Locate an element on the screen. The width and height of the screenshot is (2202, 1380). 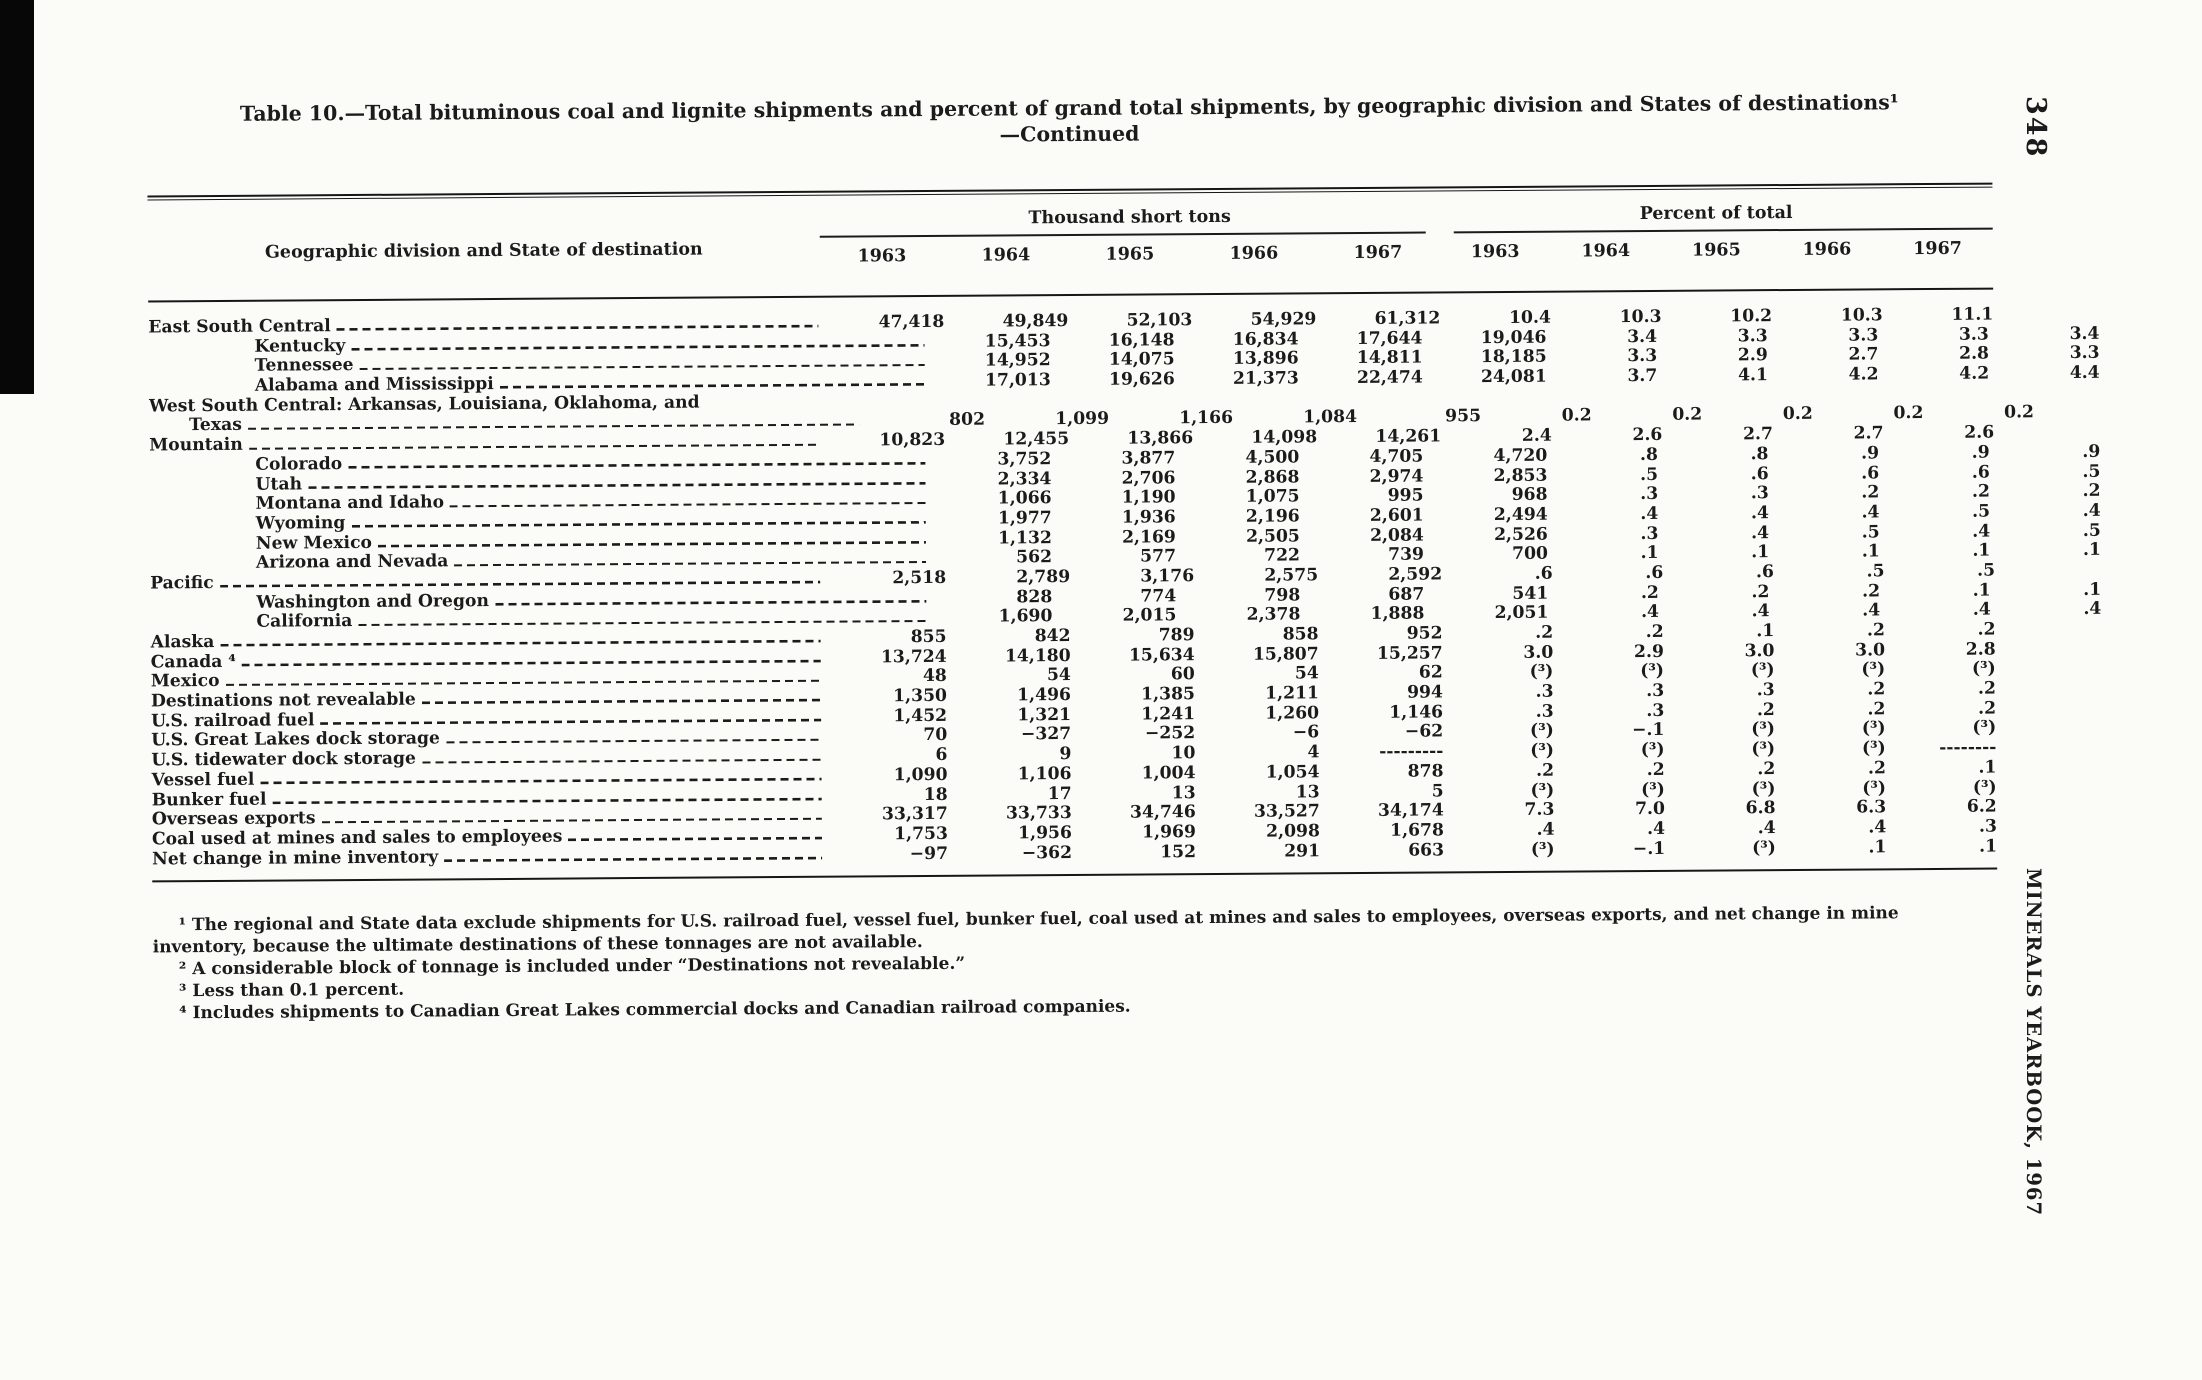
pct-value: 6.3 is located at coordinates (1871, 807).